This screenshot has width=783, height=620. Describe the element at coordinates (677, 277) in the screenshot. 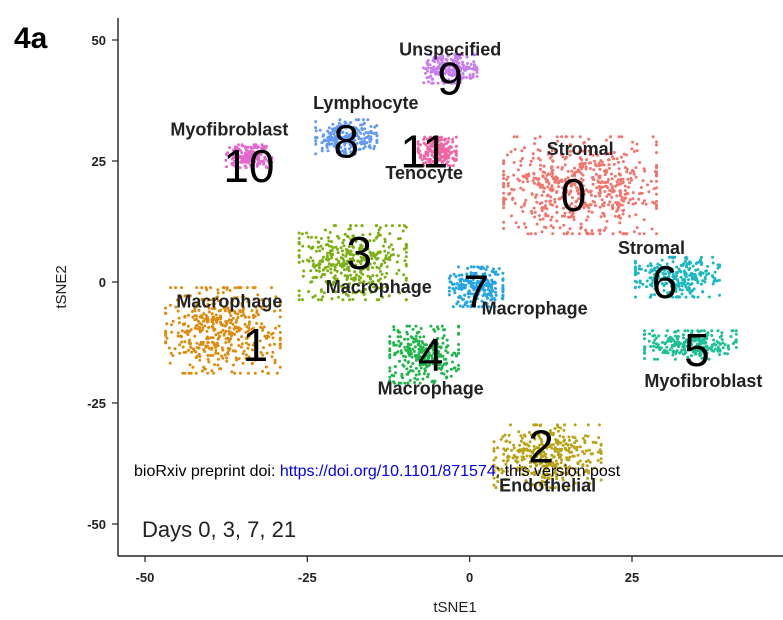

I see `cluster-6-points` at that location.